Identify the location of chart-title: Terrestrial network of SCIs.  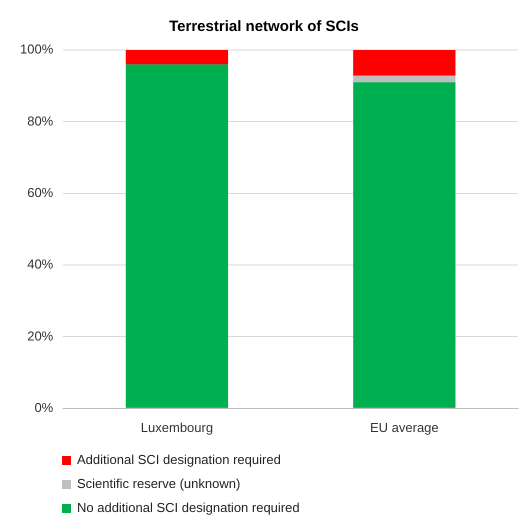
(264, 27).